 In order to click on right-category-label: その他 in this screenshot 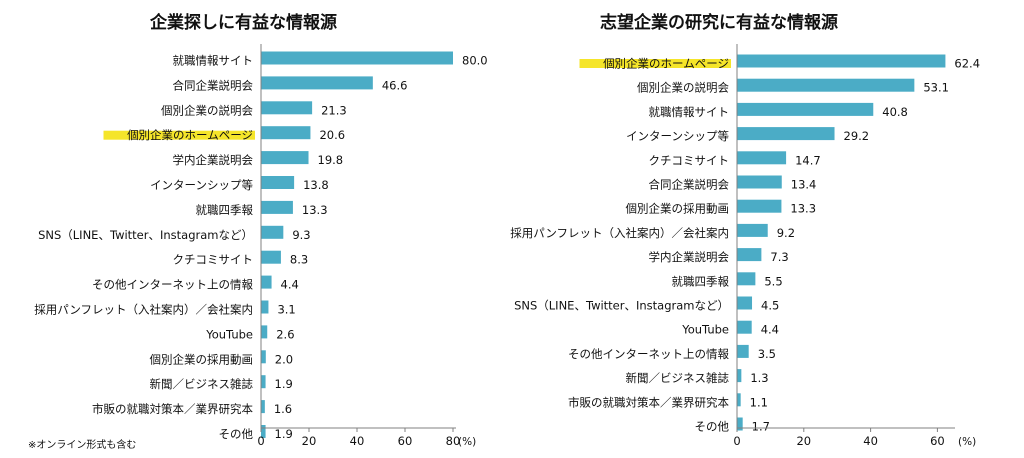, I will do `click(712, 427)`.